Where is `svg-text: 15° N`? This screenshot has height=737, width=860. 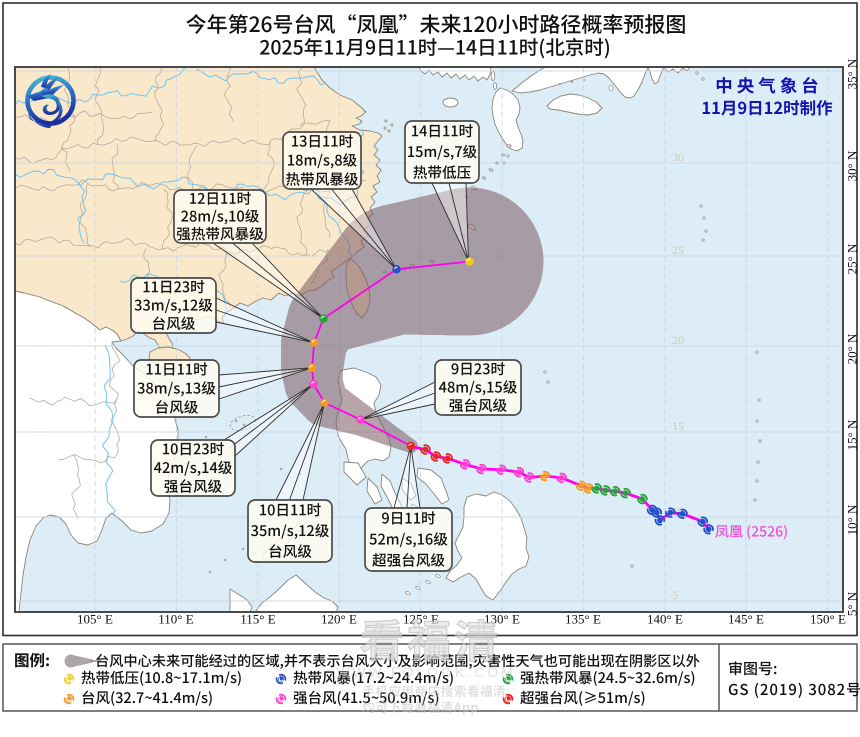 svg-text: 15° N is located at coordinates (852, 434).